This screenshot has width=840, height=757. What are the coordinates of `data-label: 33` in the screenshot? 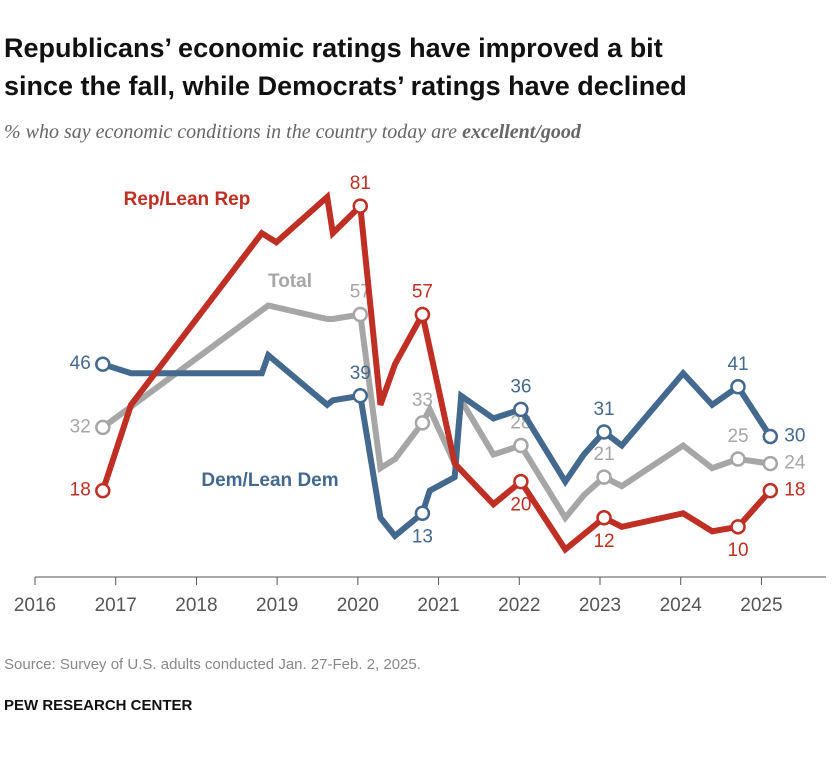 It's located at (422, 400).